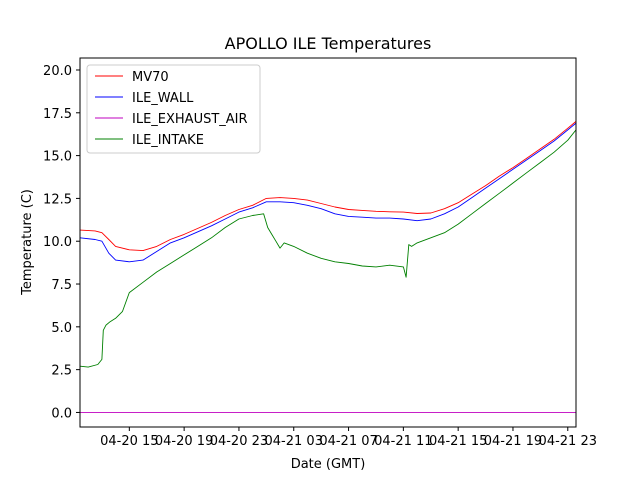  Describe the element at coordinates (294, 441) in the screenshot. I see `x-tick-label: 04-21 03` at that location.